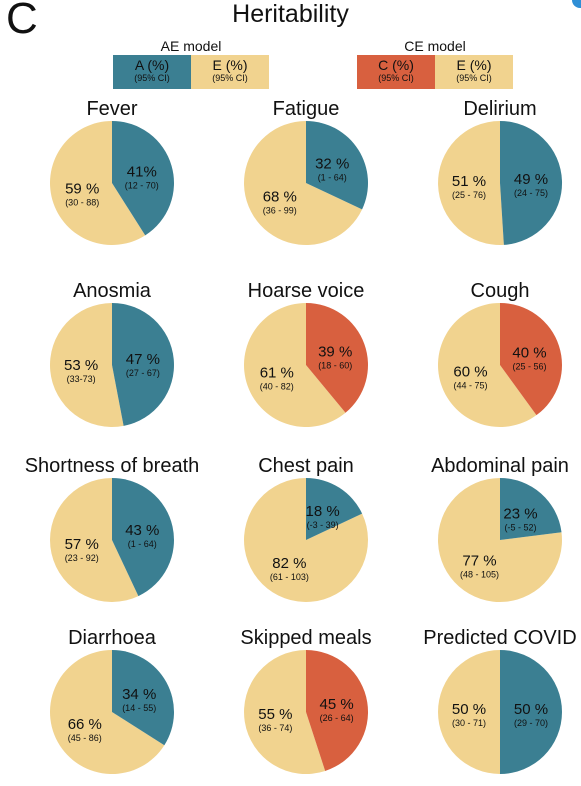 Image resolution: width=581 pixels, height=786 pixels. I want to click on ci-label-diarrhoea-a: (14 - 55), so click(139, 708).